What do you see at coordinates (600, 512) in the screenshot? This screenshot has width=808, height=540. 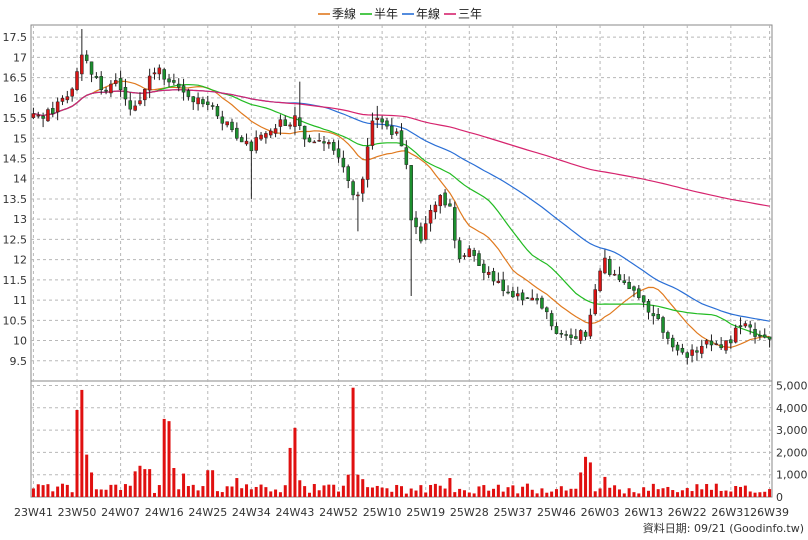 I see `time-tick-label: 26W03` at bounding box center [600, 512].